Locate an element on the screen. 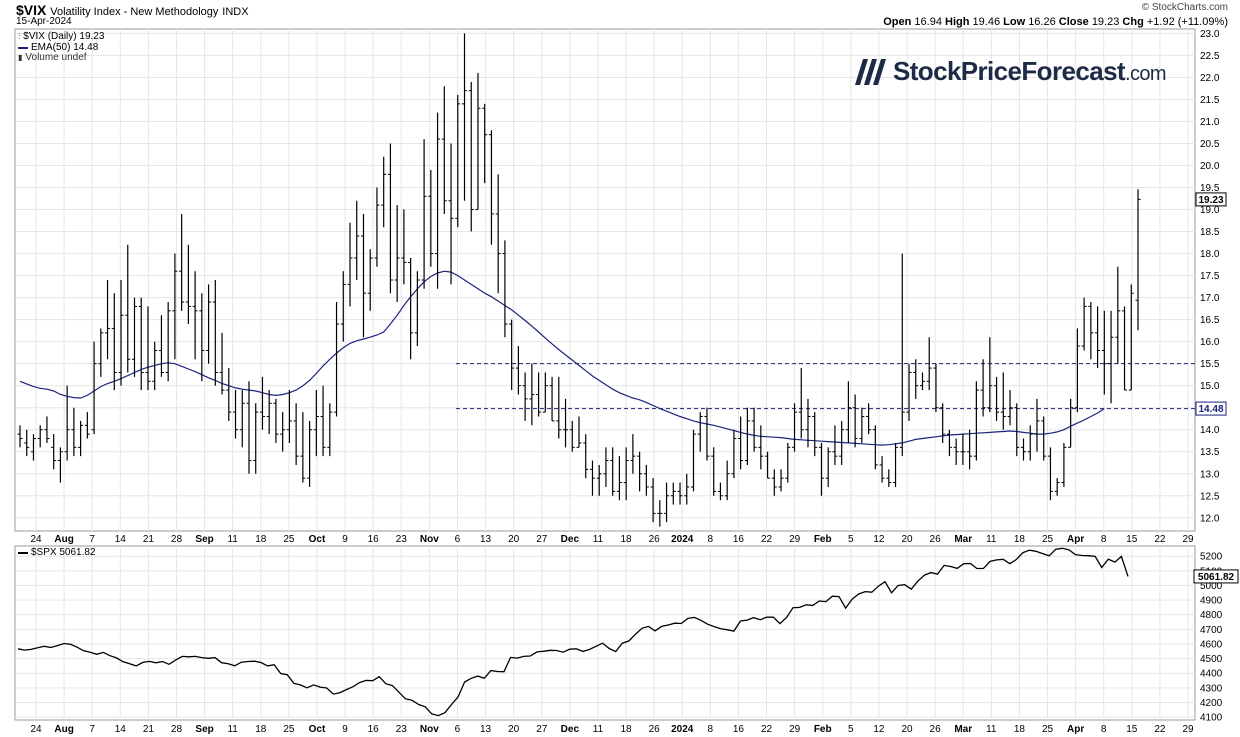  vix-x-tick-label: 27 is located at coordinates (542, 539).